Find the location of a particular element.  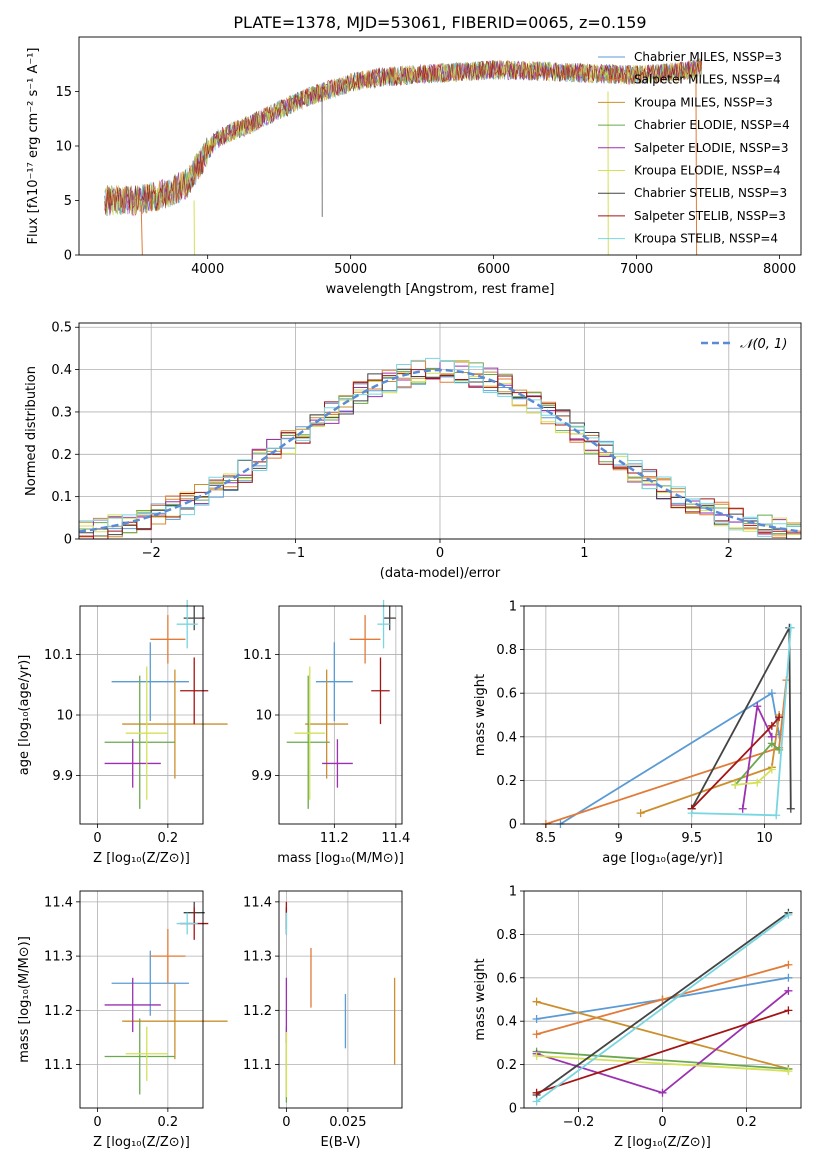

y-axis-label: mass [log₁₀(M/M⊙)] is located at coordinates (24, 999).